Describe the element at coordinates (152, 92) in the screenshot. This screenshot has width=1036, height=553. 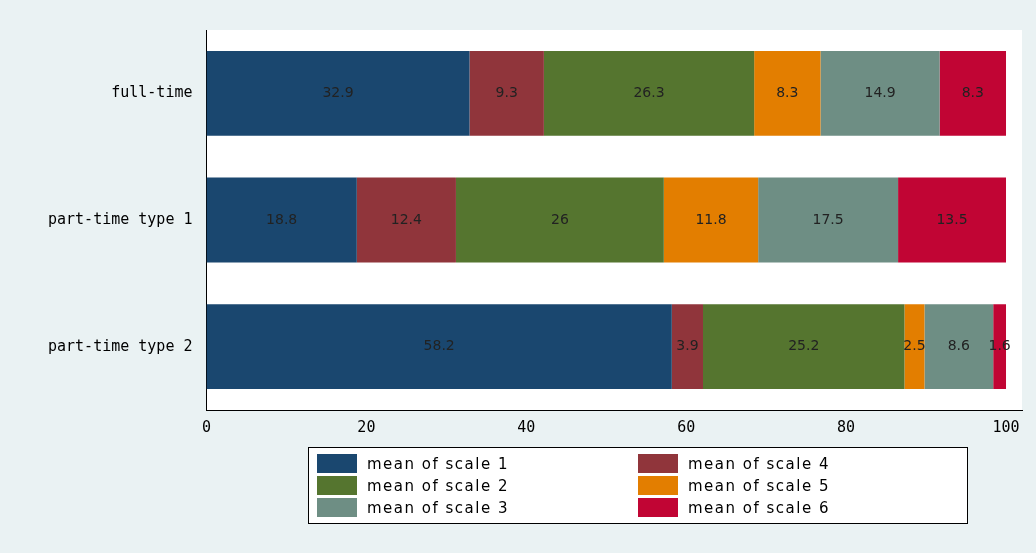
I see `y-tick-label: full-time` at that location.